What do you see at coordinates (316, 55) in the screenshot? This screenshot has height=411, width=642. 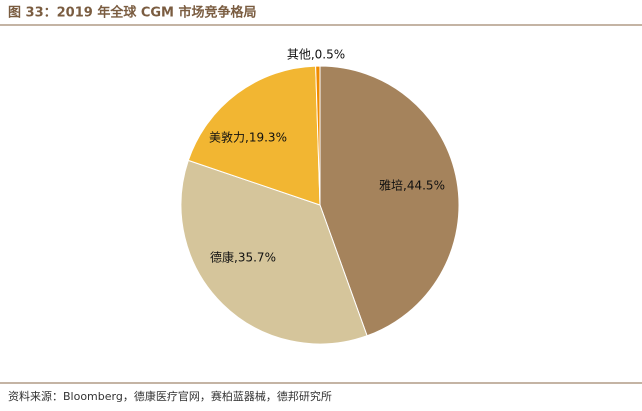 I see `data-label: 其他,0.5%` at bounding box center [316, 55].